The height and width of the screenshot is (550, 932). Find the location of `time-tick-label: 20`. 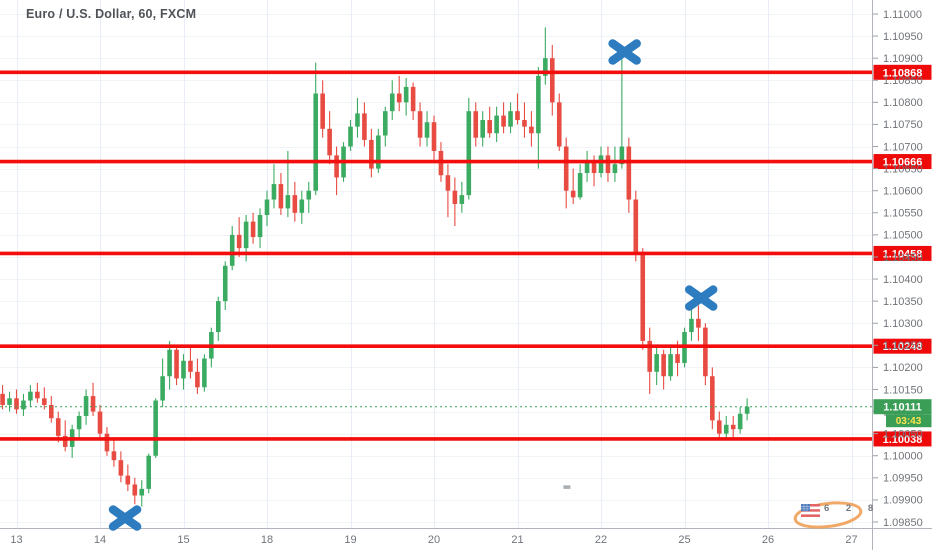

time-tick-label: 20 is located at coordinates (434, 540).